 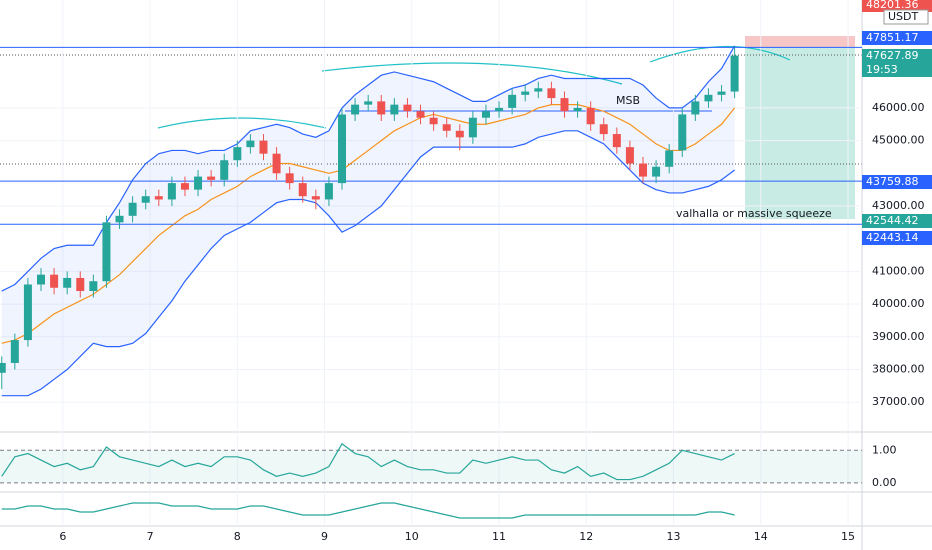 What do you see at coordinates (800, 41) in the screenshot?
I see `position-stop-zone` at bounding box center [800, 41].